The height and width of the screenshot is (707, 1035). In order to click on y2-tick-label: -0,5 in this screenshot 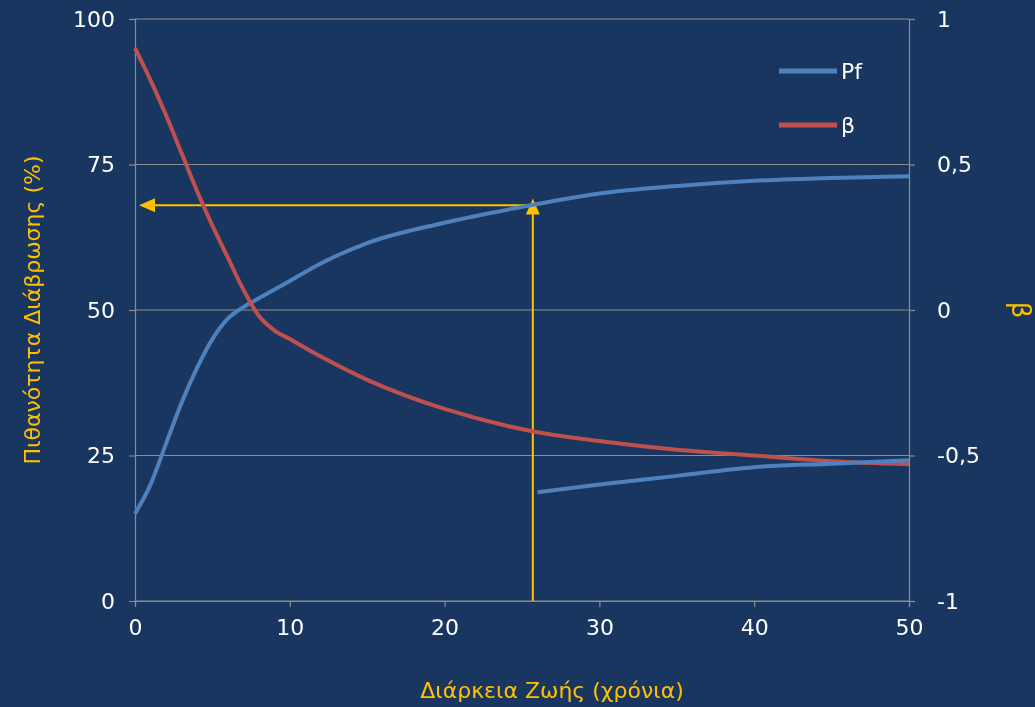, I will do `click(958, 456)`.